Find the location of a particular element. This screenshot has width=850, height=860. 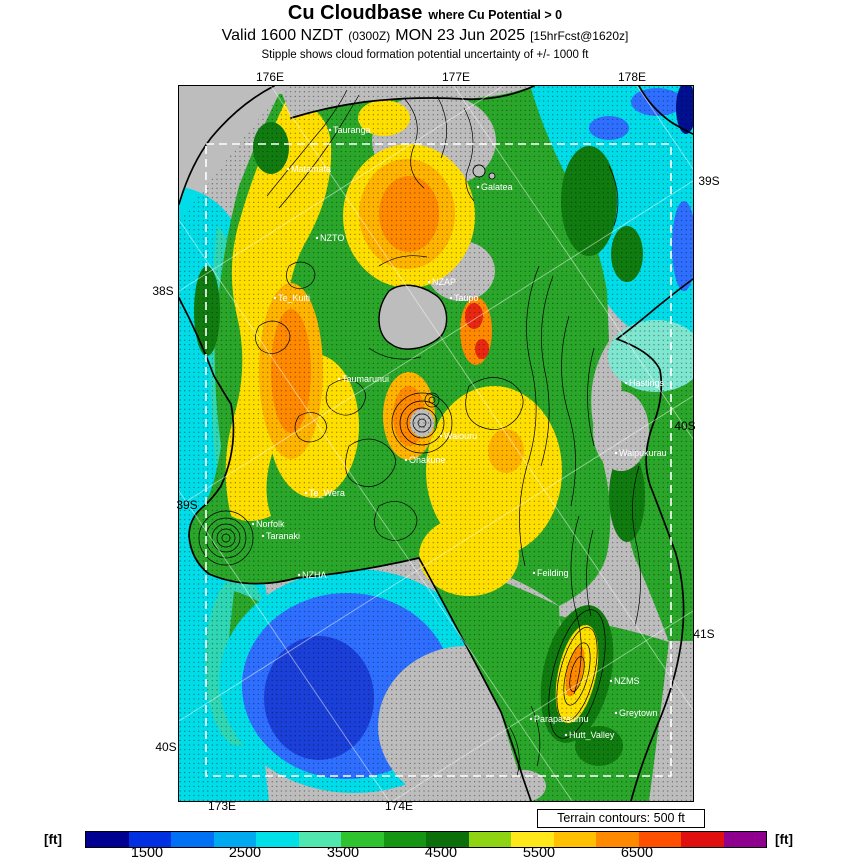

lake-small is located at coordinates (492, 176).